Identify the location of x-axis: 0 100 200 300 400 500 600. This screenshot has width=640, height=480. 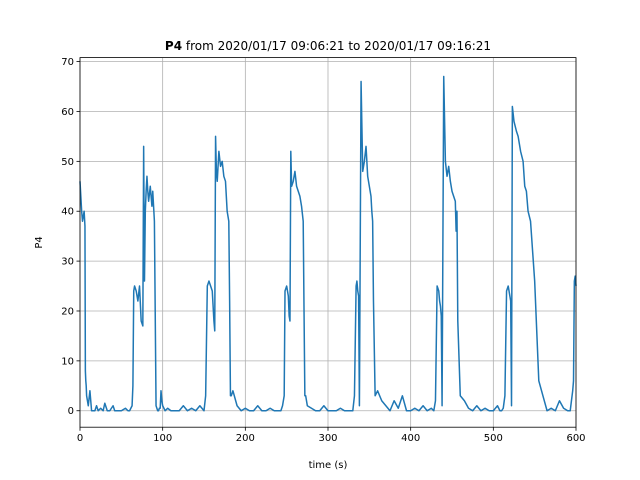
(331, 435).